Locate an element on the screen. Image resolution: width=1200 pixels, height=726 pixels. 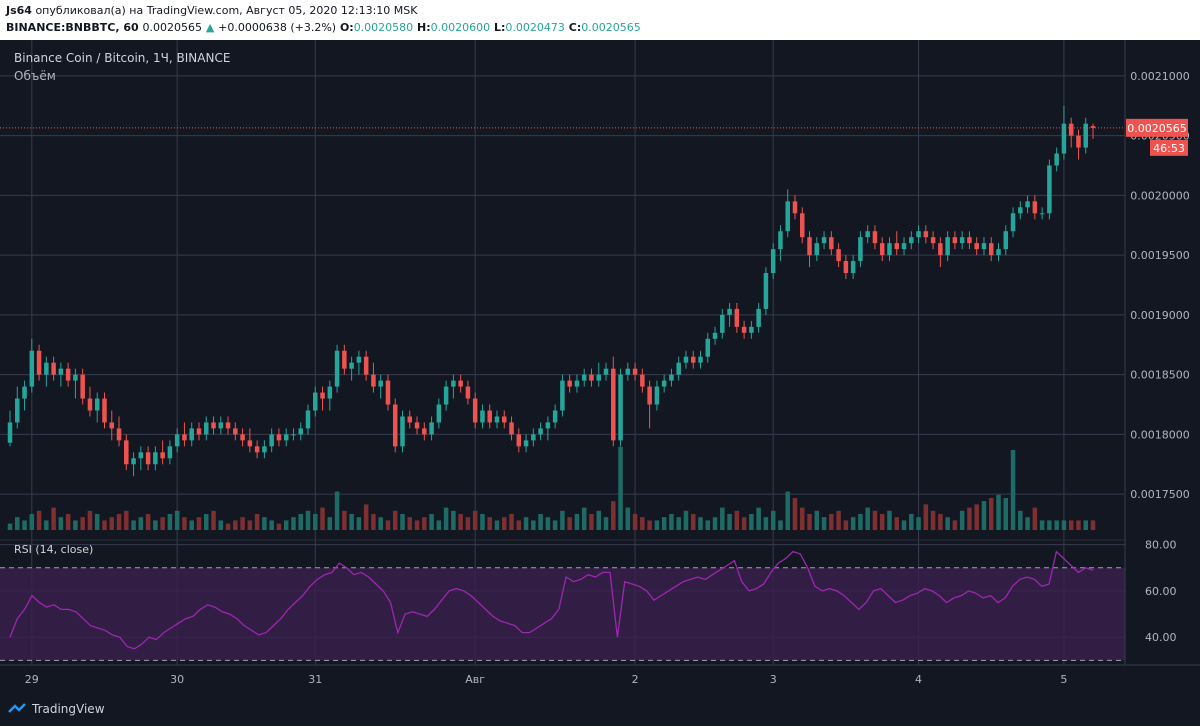
tradingview-brand: TradingView is located at coordinates (56, 709).